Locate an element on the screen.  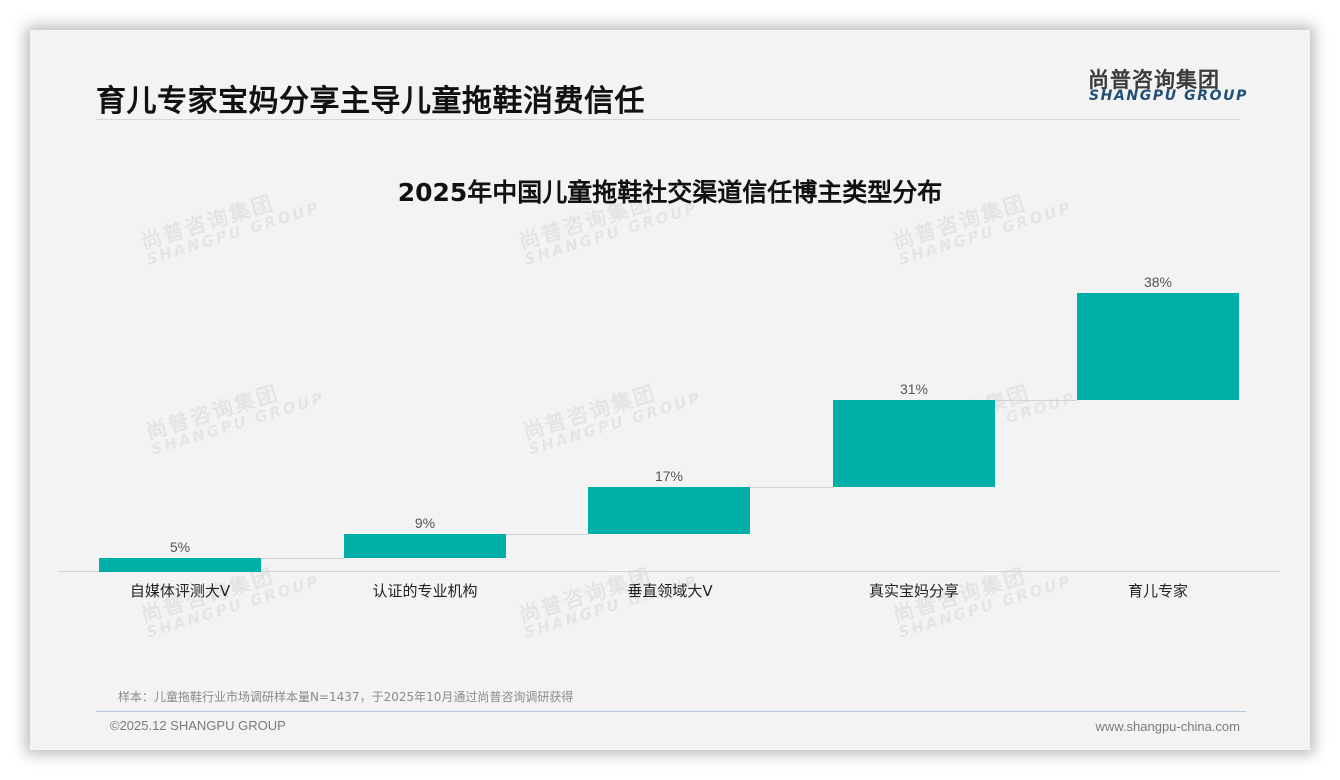
website-url: www.shangpu-china.com is located at coordinates (1167, 726).